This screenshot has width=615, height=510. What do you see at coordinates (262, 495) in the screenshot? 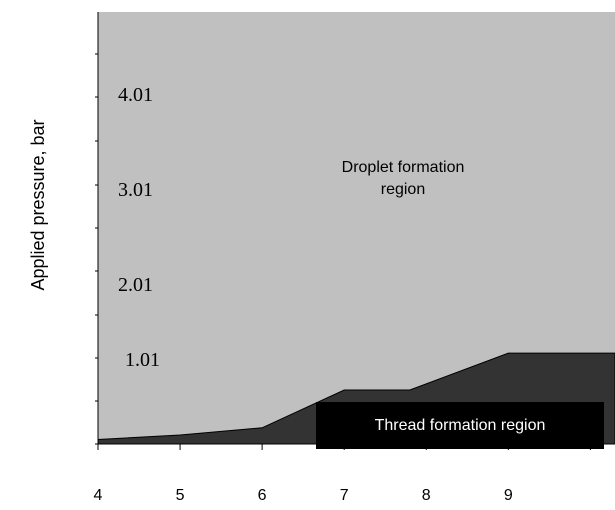
I see `x-tick-label: 6` at bounding box center [262, 495].